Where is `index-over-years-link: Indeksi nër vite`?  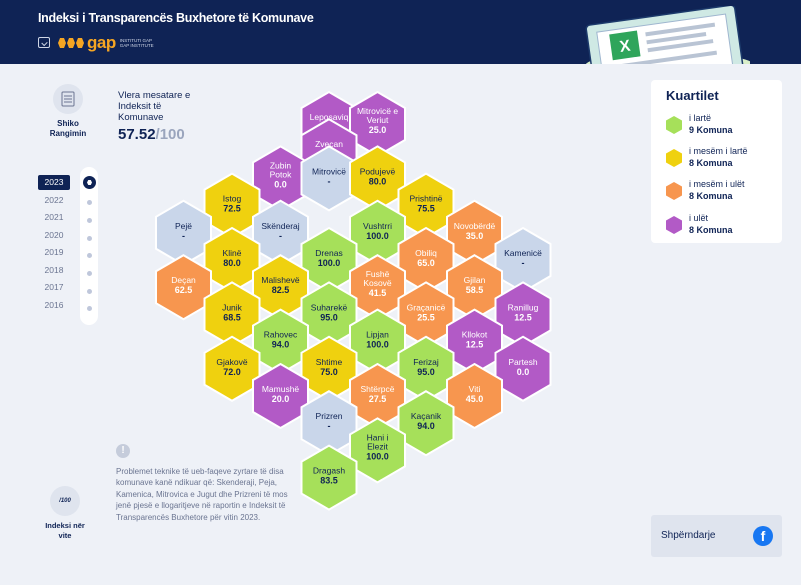
index-over-years-link: Indeksi nër vite is located at coordinates (65, 530).